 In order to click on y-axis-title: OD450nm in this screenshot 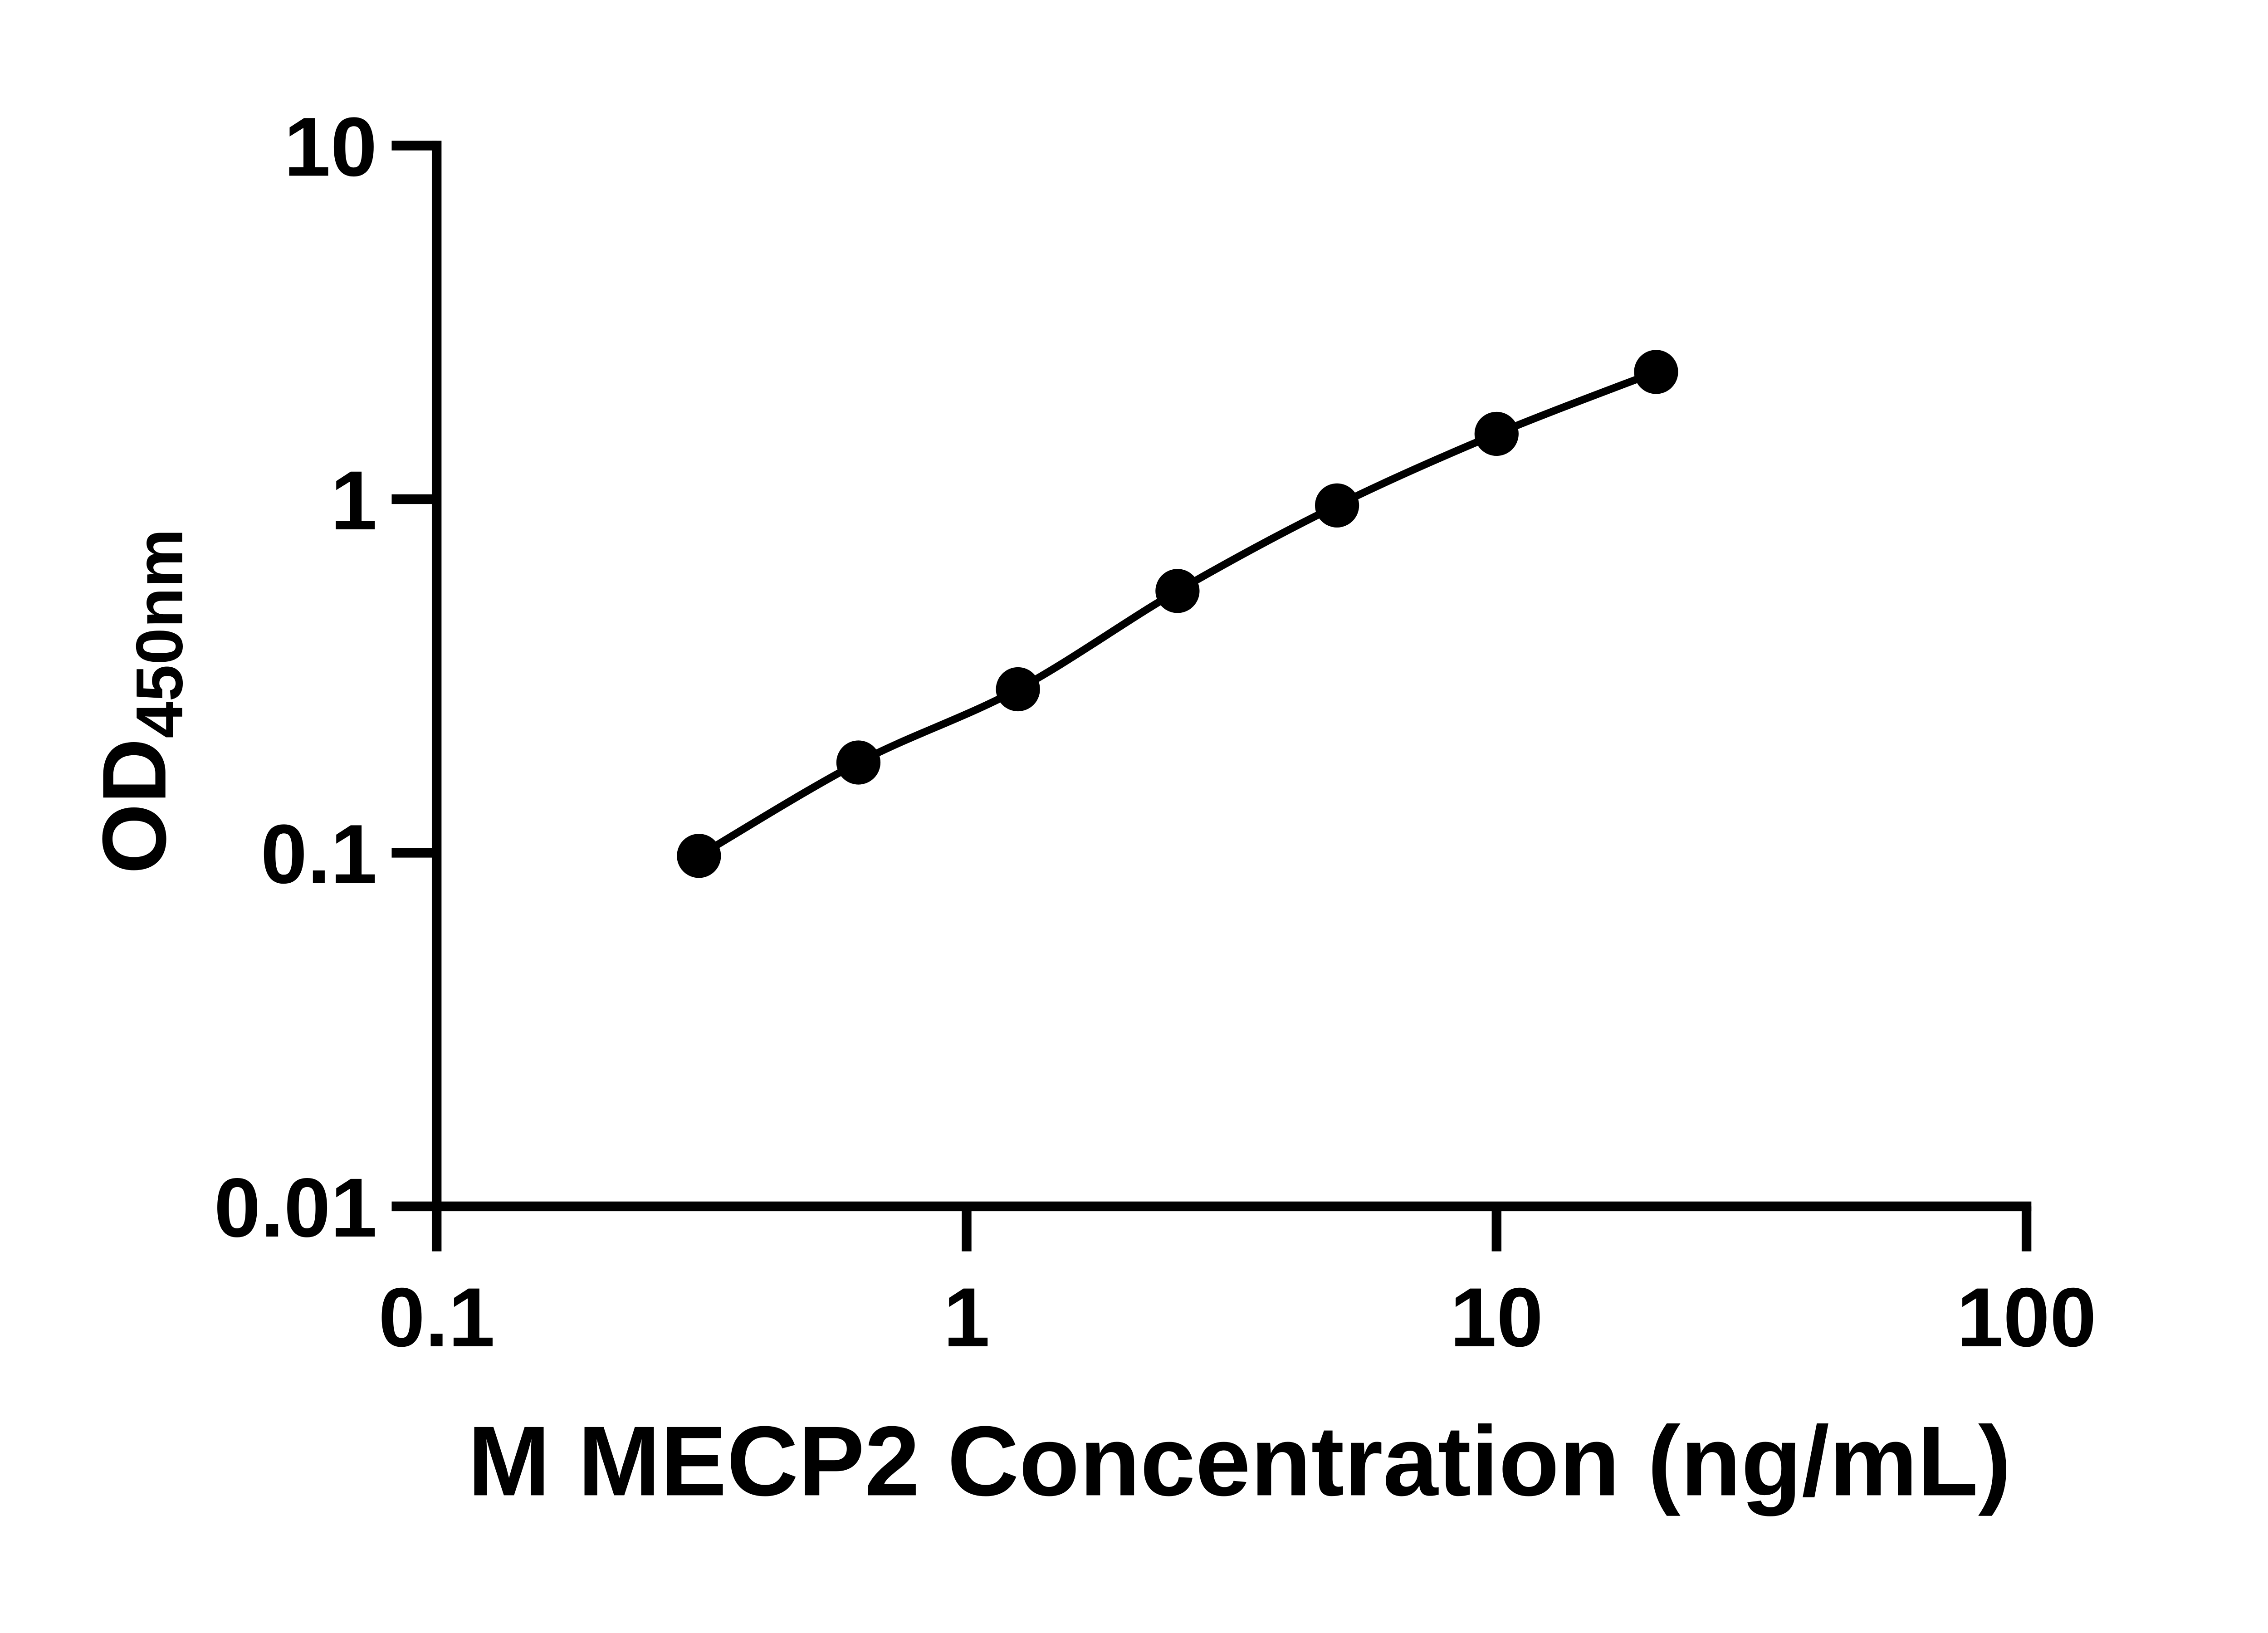, I will do `click(140, 701)`.